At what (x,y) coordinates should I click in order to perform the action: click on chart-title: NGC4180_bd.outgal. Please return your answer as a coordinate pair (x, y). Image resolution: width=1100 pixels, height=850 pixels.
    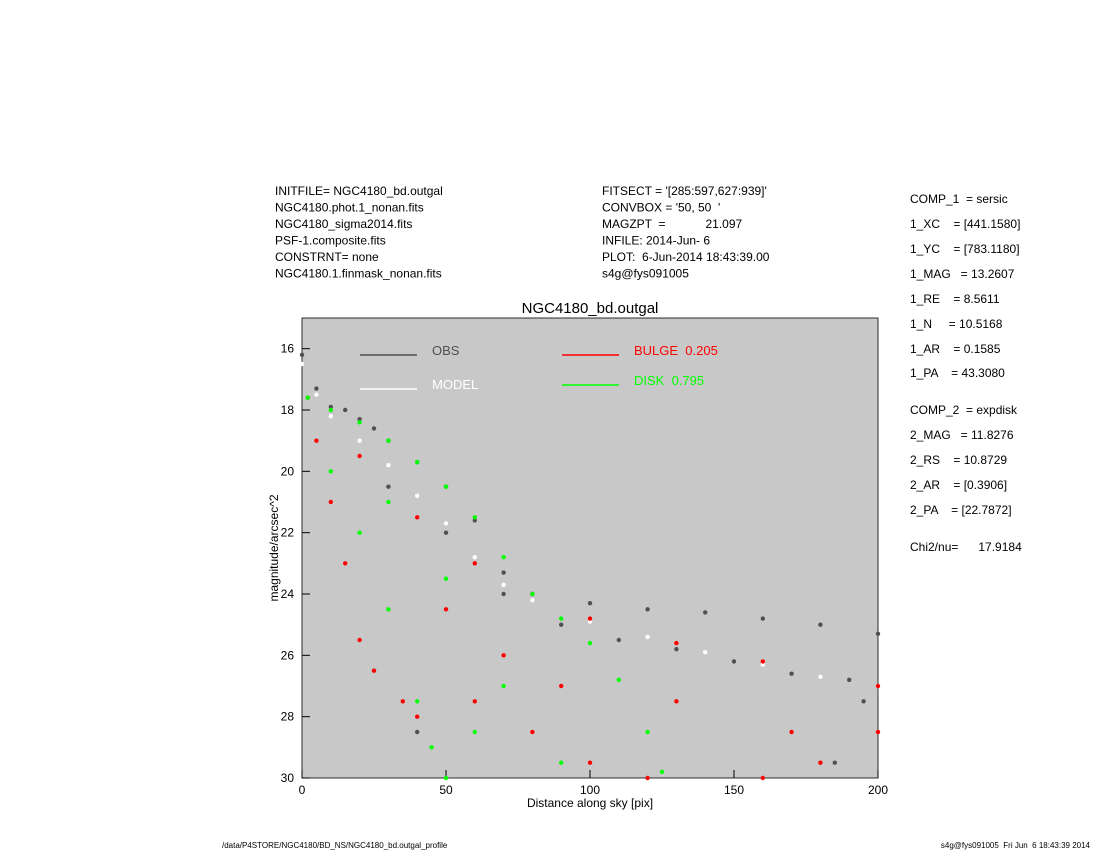
    Looking at the image, I should click on (590, 308).